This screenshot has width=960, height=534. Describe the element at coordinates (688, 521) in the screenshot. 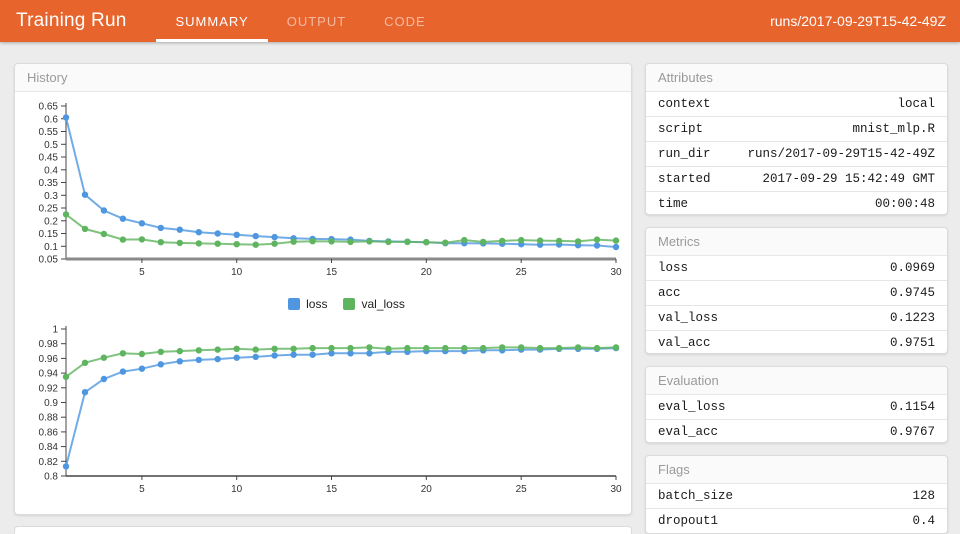

I see `kv-key: dropout1` at that location.